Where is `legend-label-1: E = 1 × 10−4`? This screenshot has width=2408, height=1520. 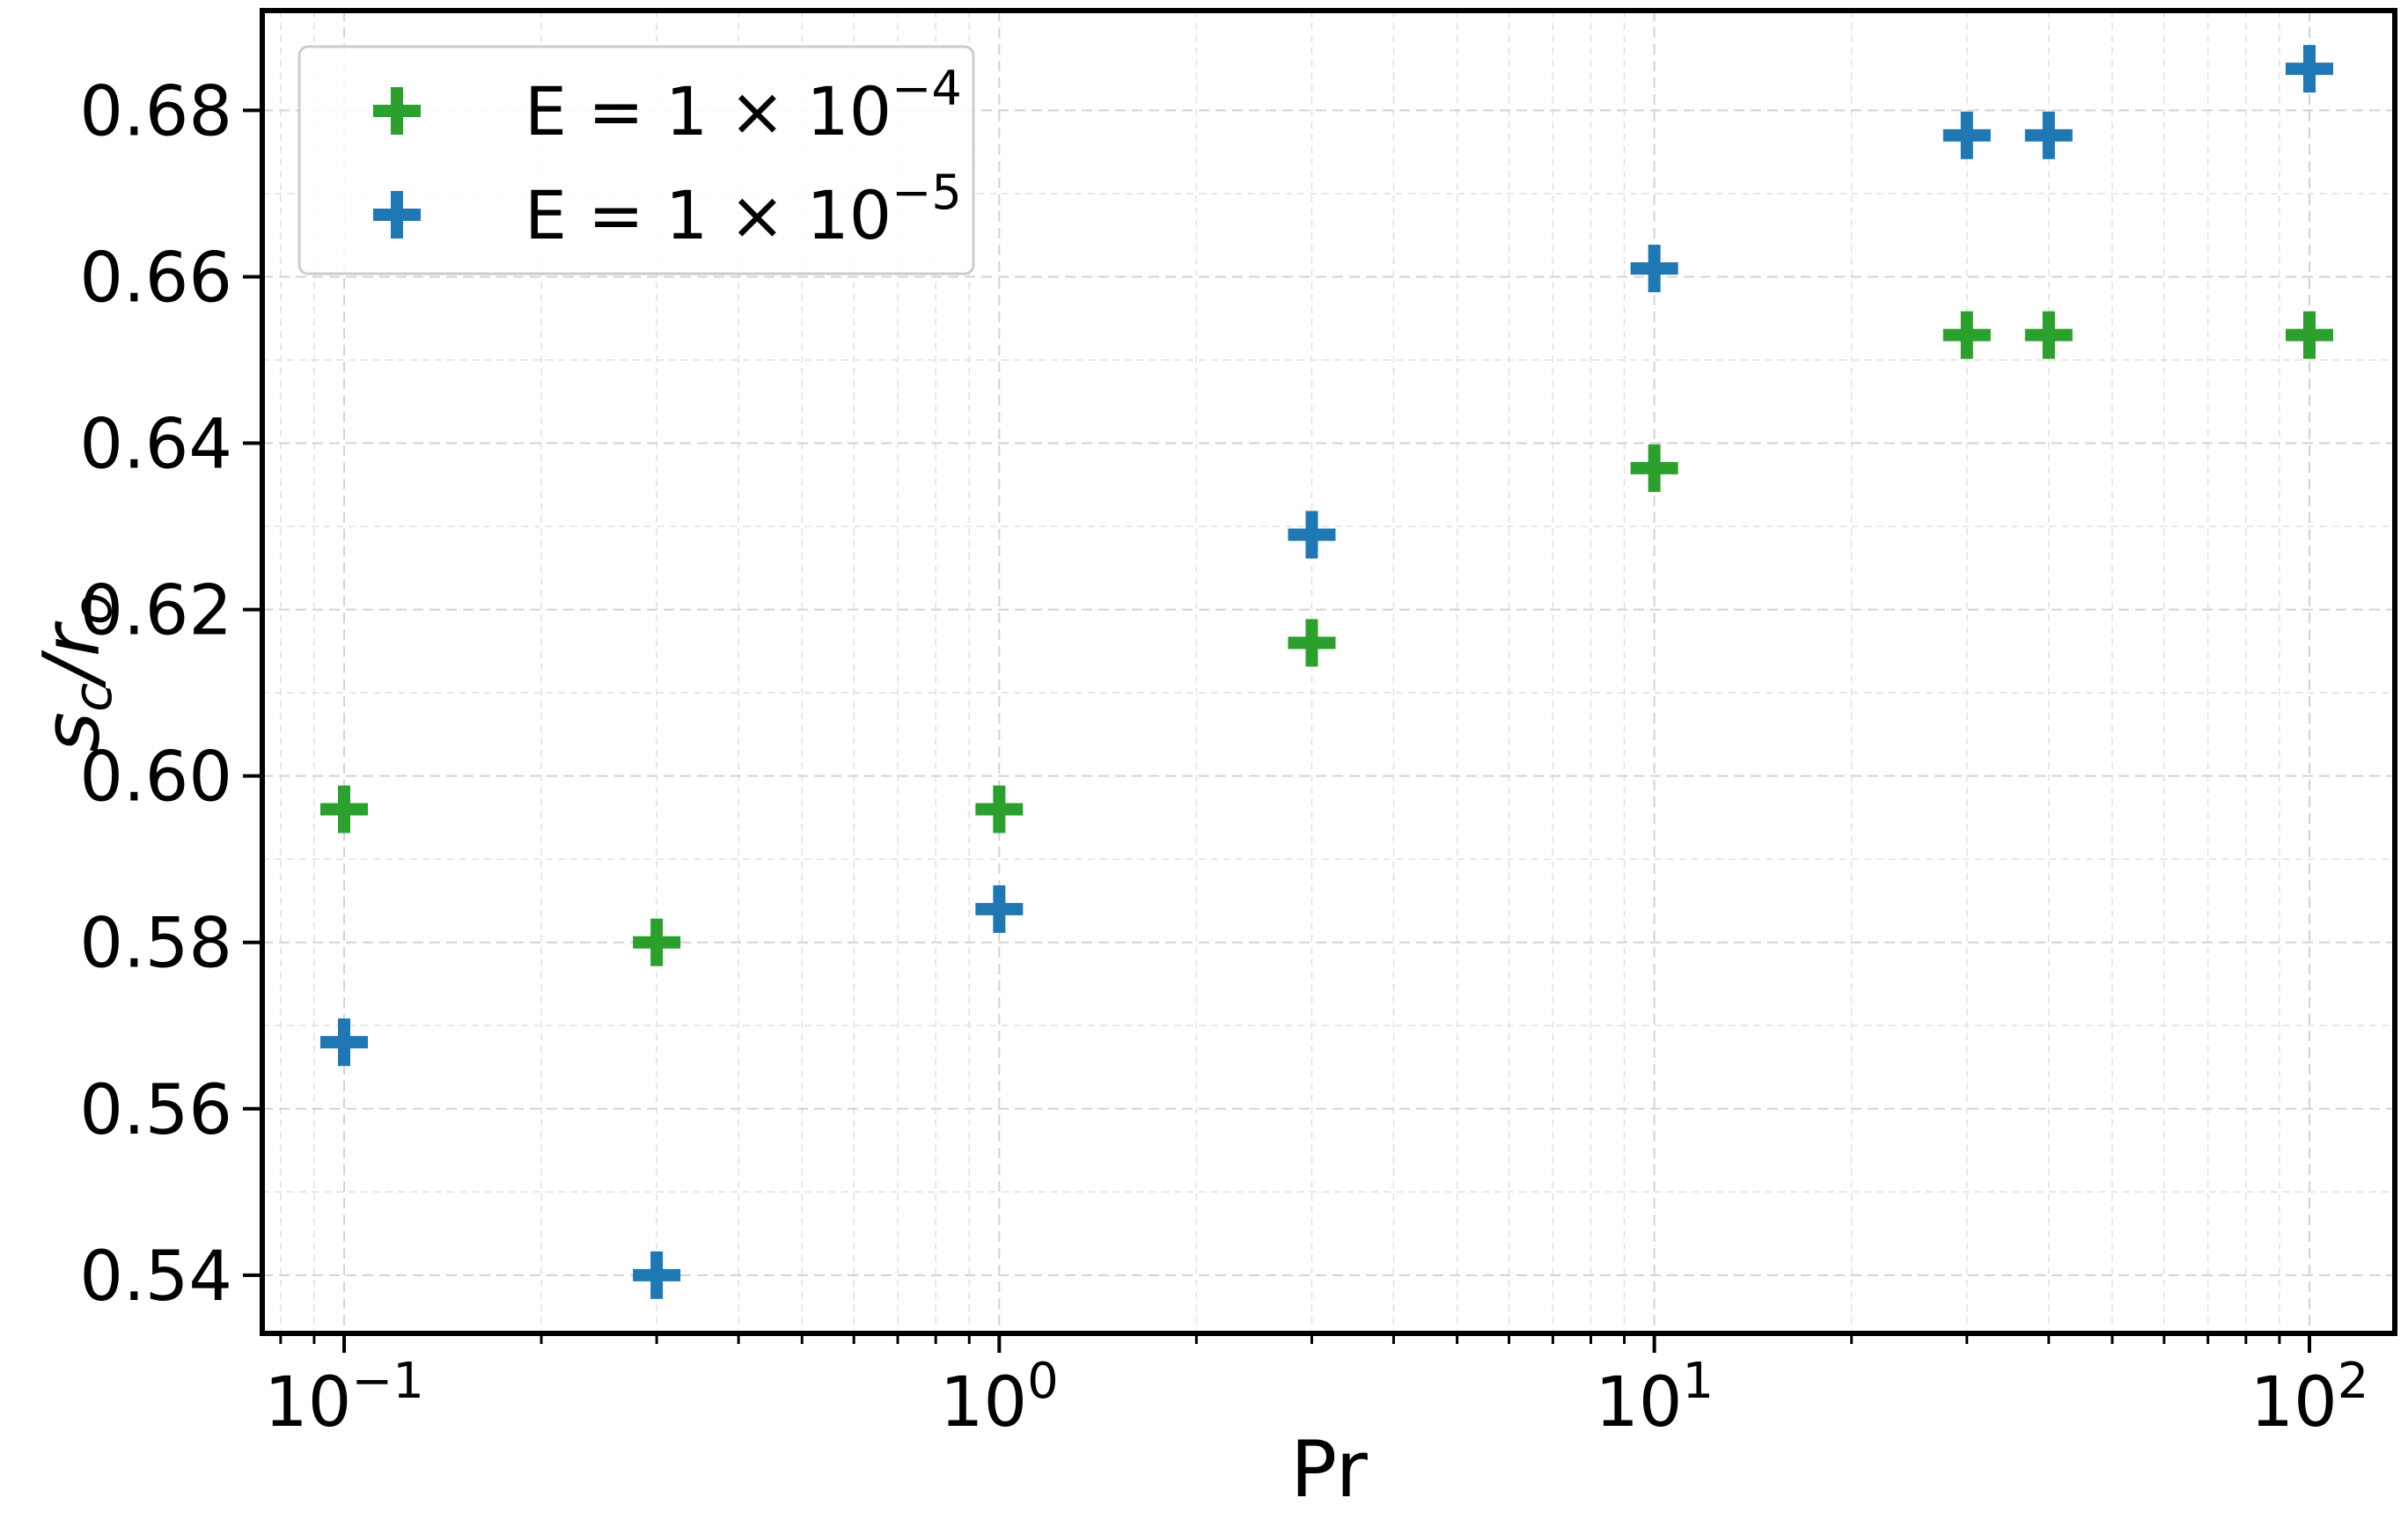
legend-label-1: E = 1 × 10−4 is located at coordinates (743, 106).